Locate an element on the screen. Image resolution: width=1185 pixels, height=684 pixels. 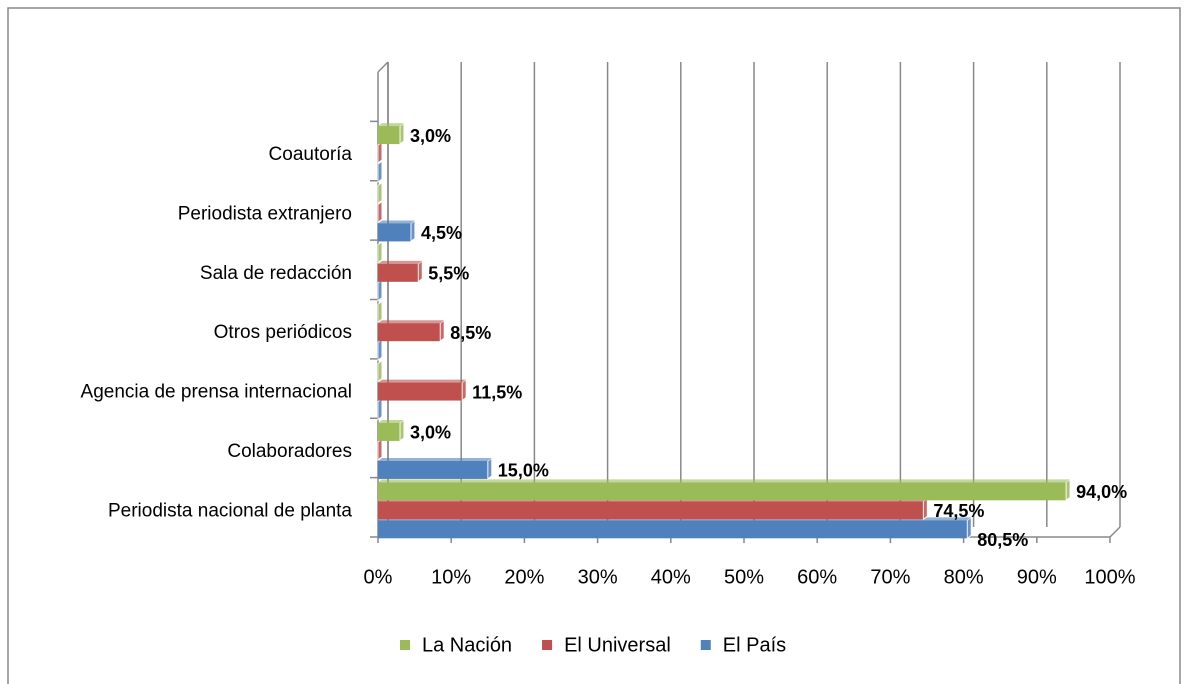
x-tick-label: 40% is located at coordinates (671, 577).